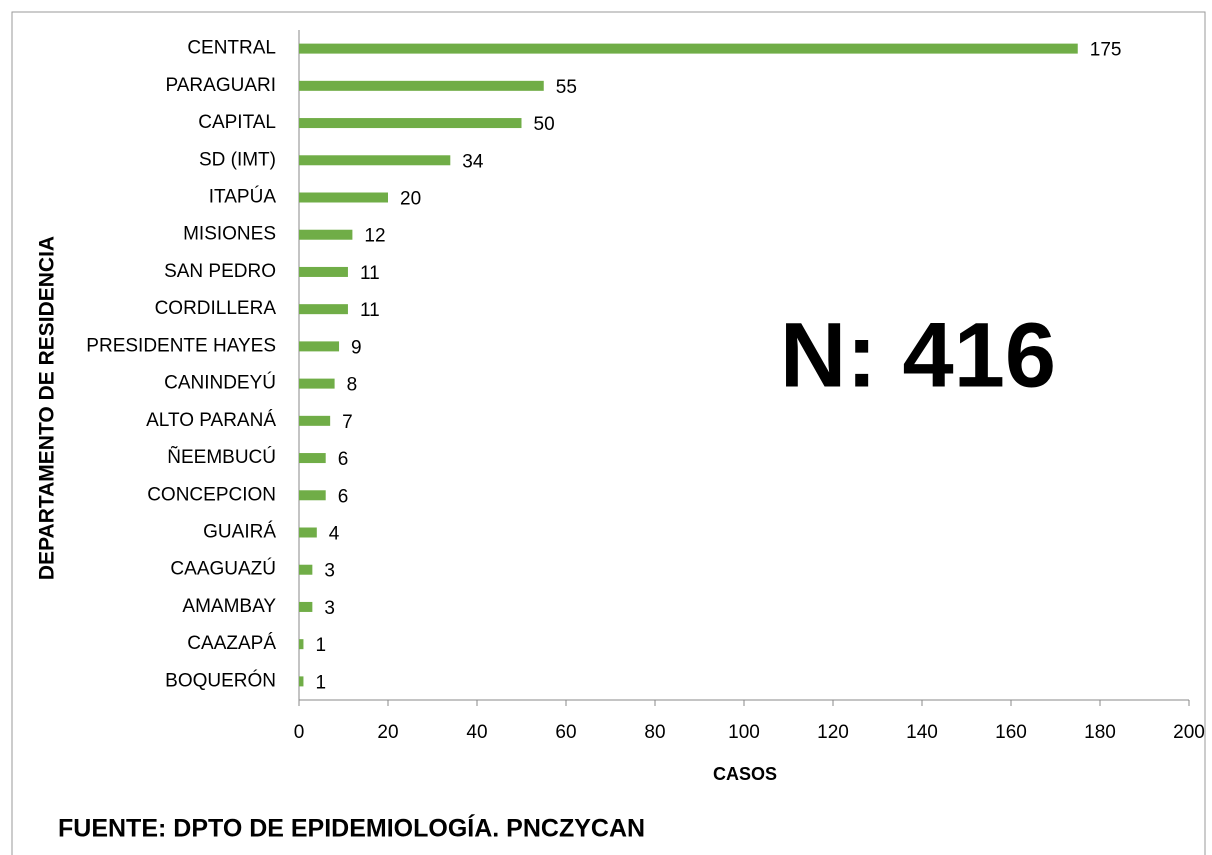 The width and height of the screenshot is (1212, 855). What do you see at coordinates (356, 347) in the screenshot?
I see `value-label: 9` at bounding box center [356, 347].